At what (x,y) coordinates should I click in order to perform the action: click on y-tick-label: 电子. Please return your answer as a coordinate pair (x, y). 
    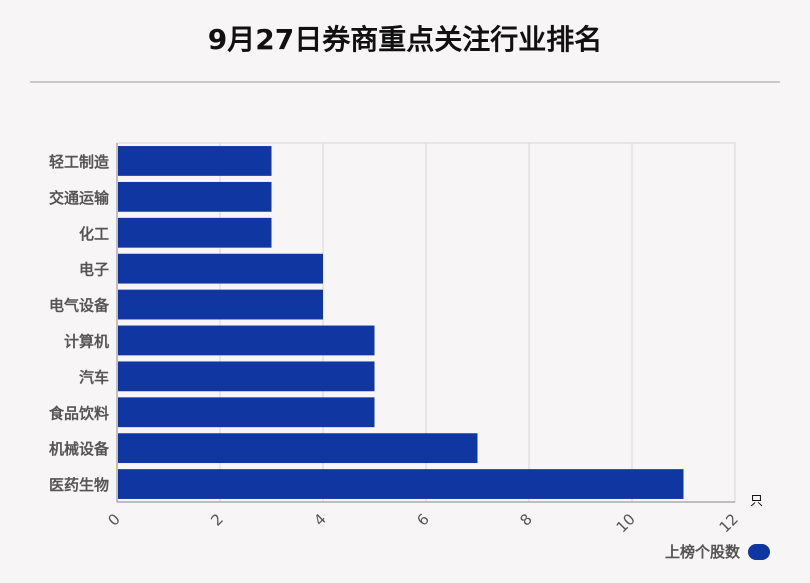
    Looking at the image, I should click on (94, 270).